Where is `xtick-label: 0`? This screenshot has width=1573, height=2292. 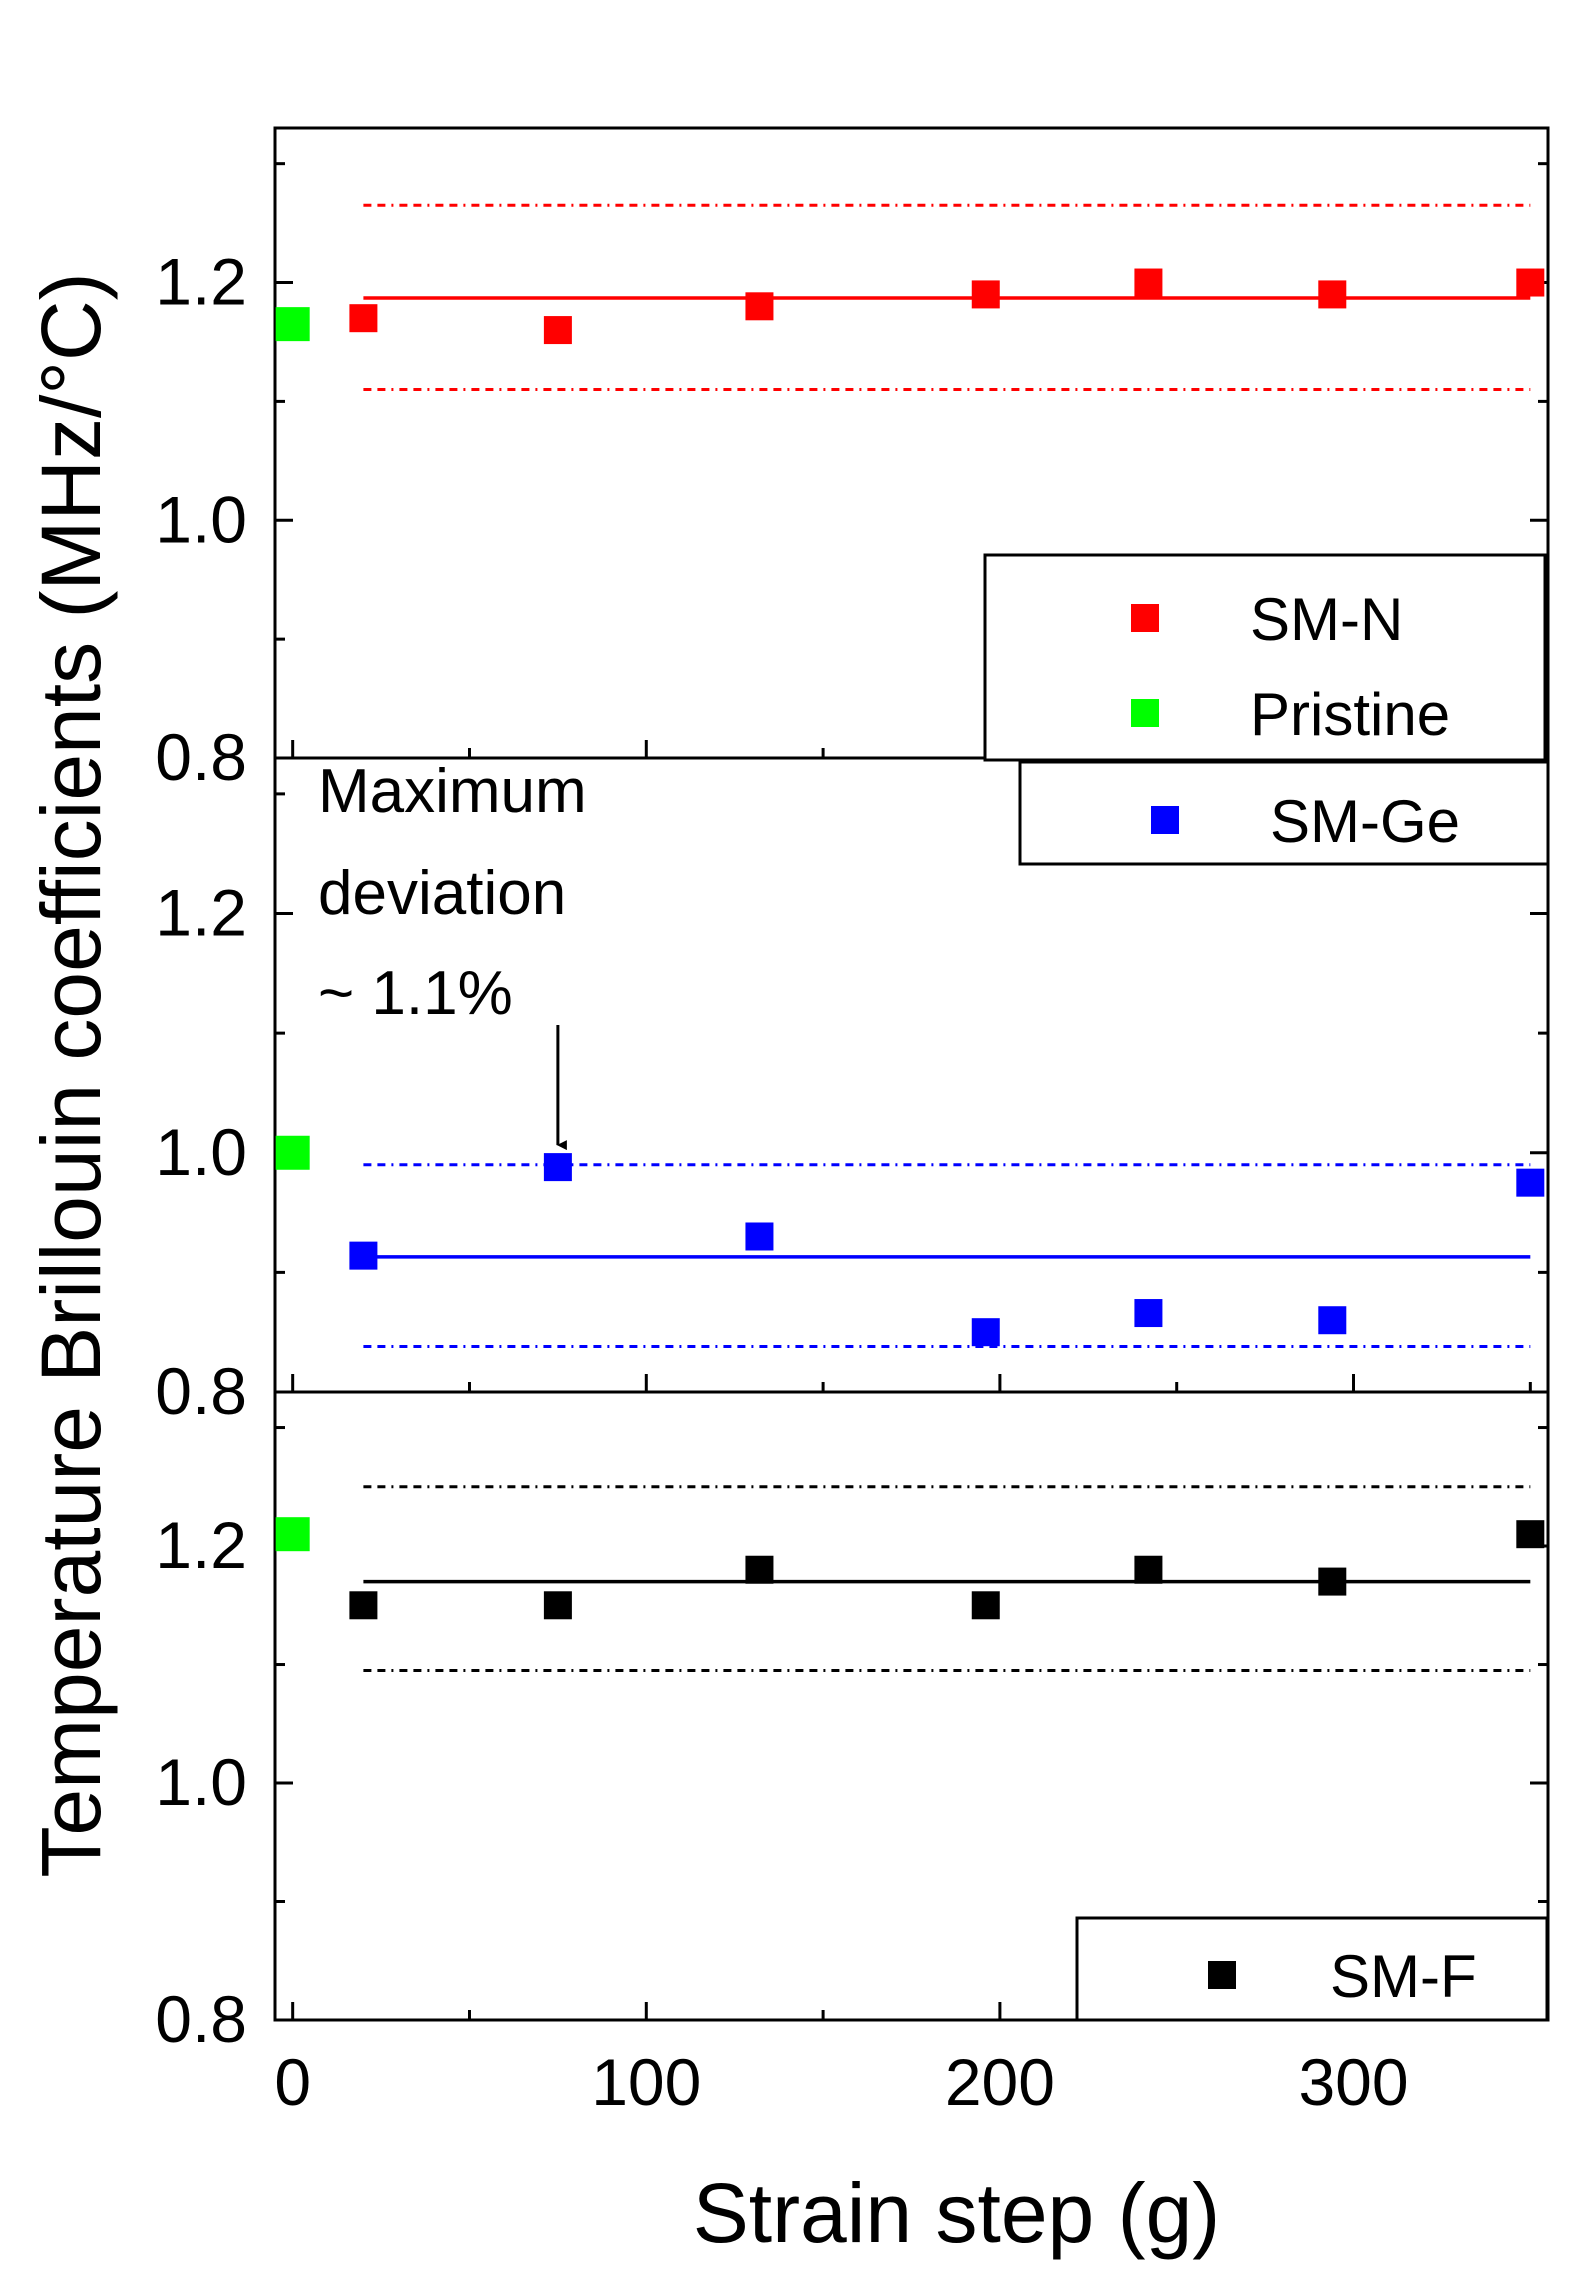
xtick-label: 0 is located at coordinates (292, 2082).